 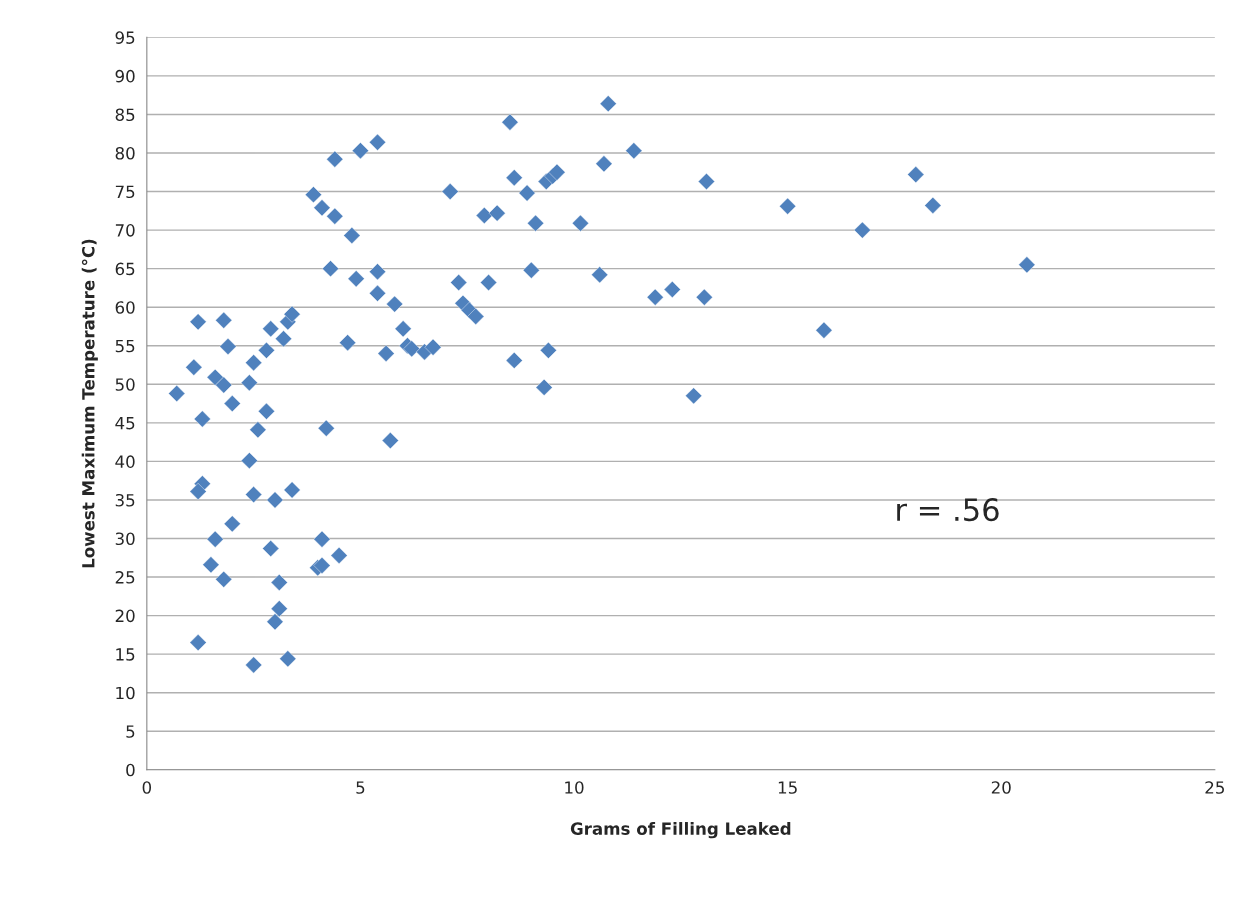 I want to click on y-tick-label: 5, so click(x=130, y=731).